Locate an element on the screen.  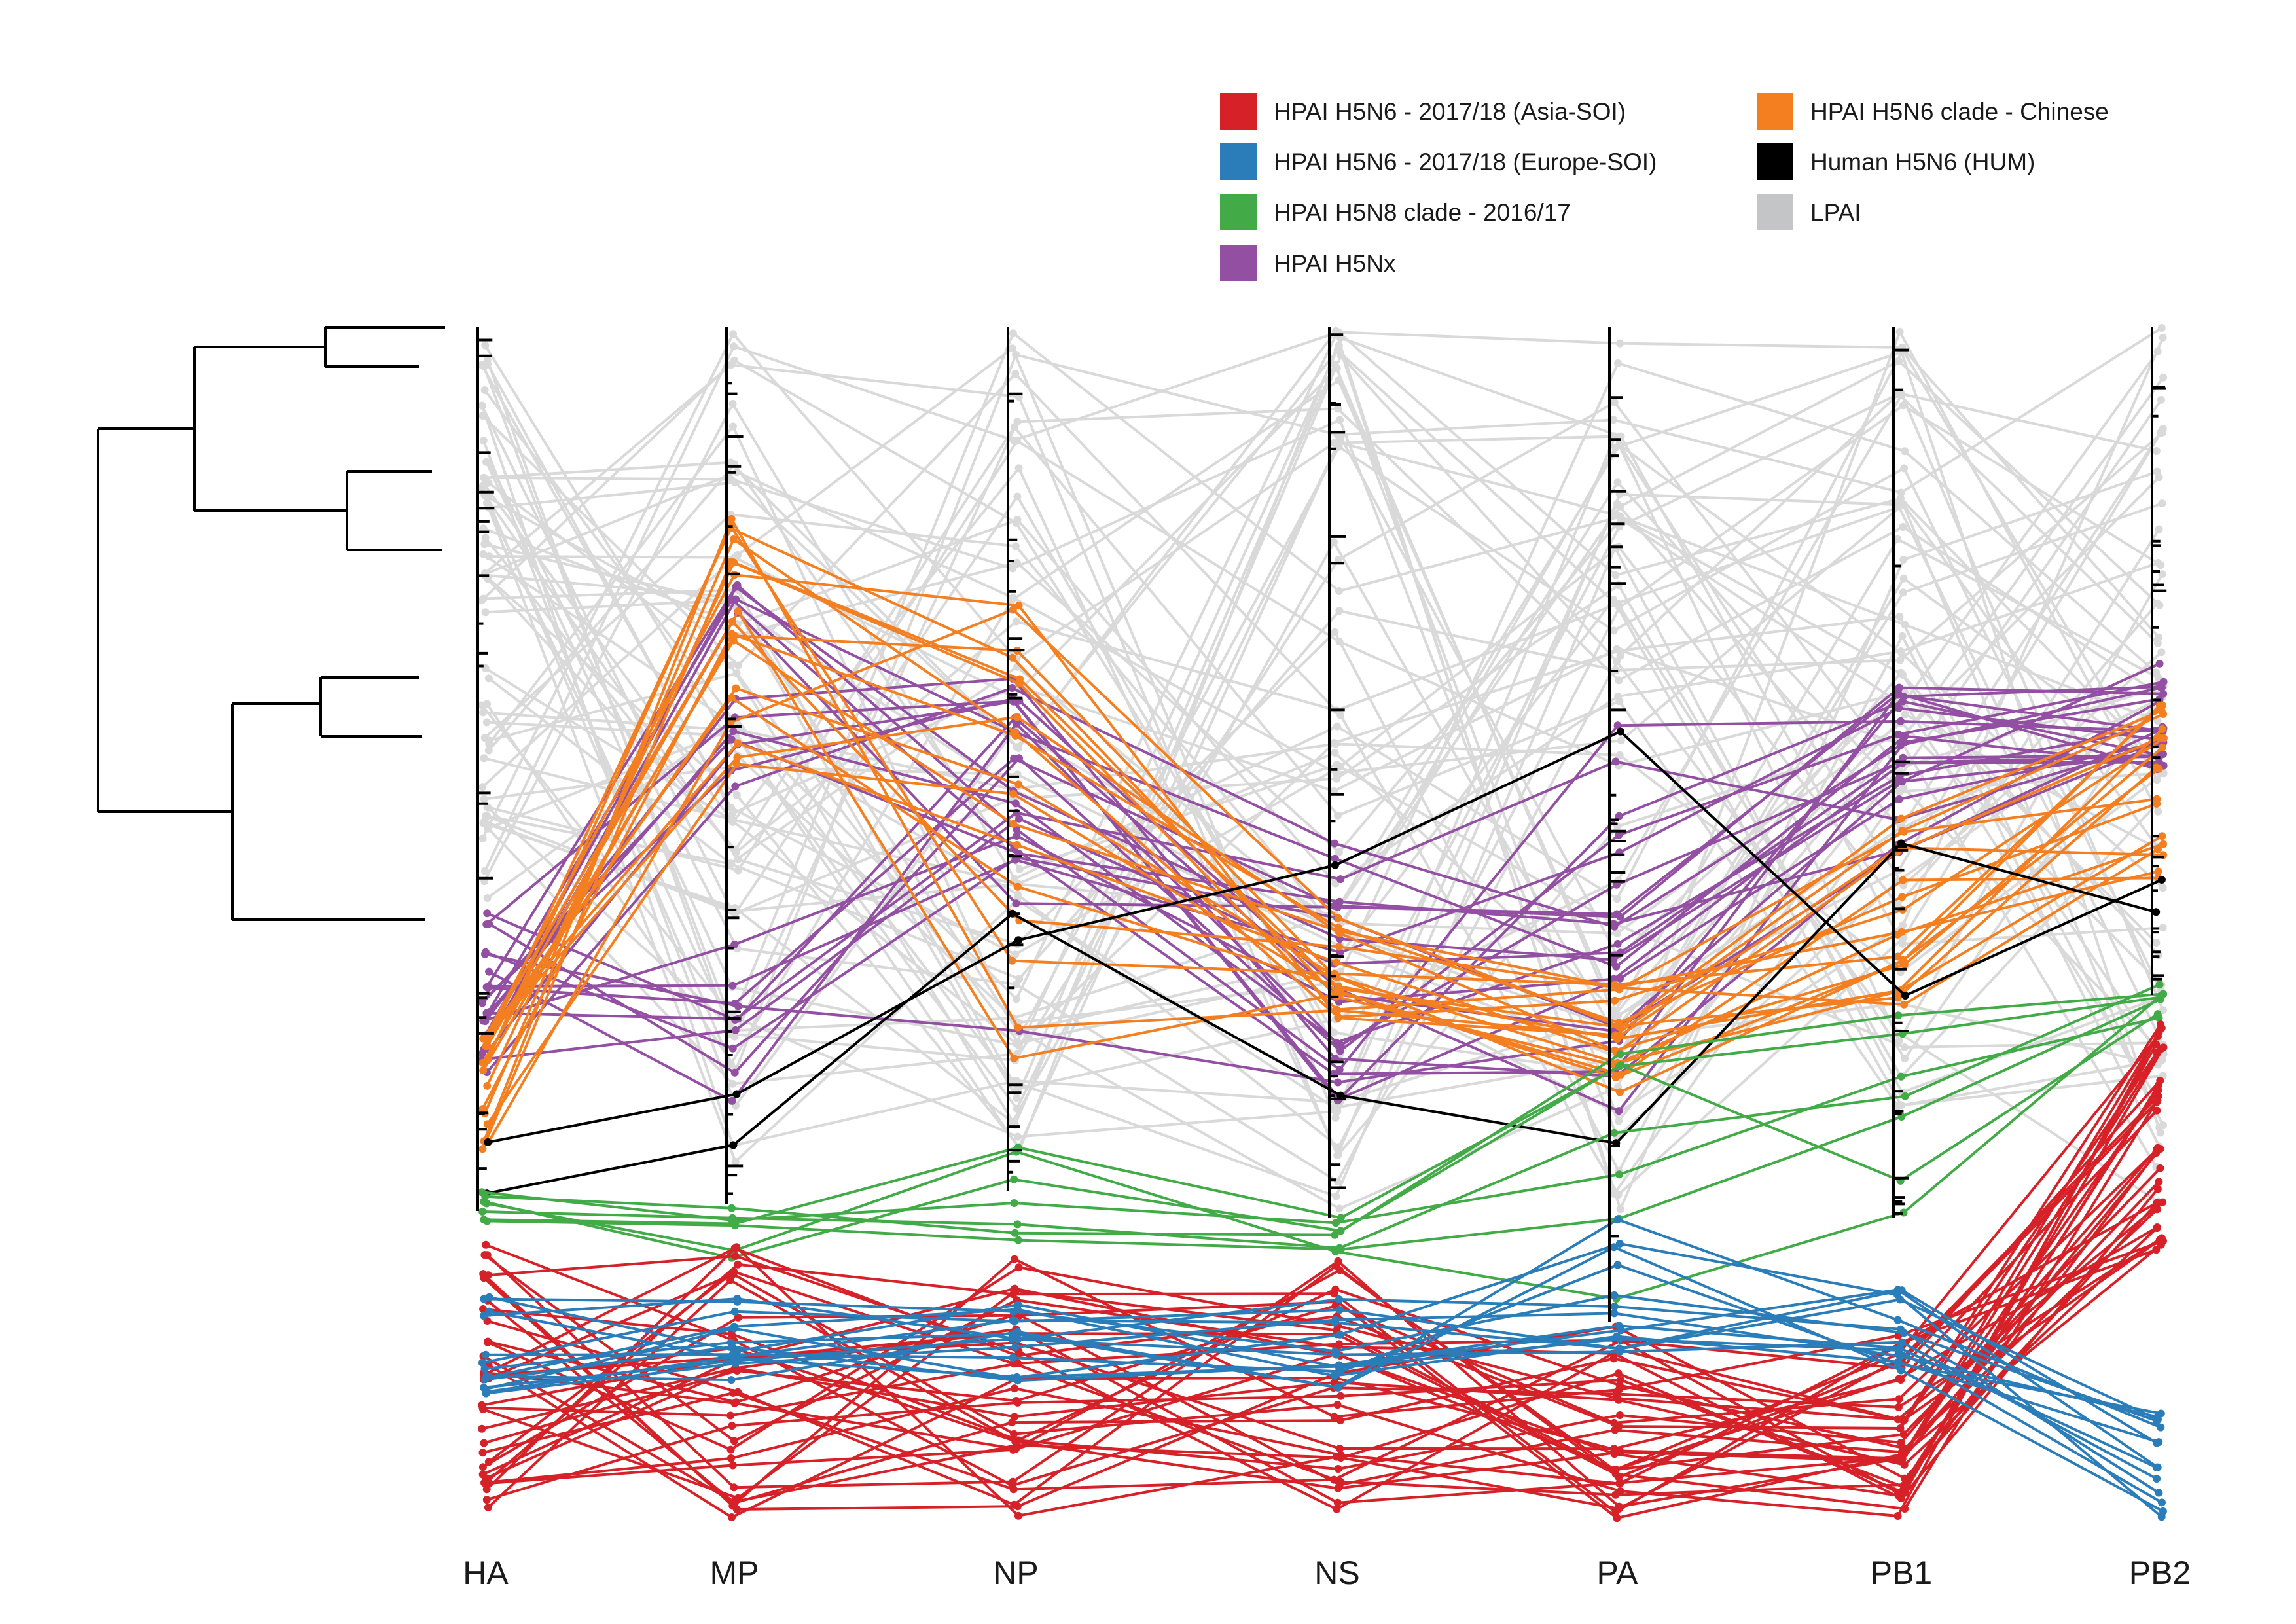
segment-label-pb2: PB2 is located at coordinates (2160, 1573).